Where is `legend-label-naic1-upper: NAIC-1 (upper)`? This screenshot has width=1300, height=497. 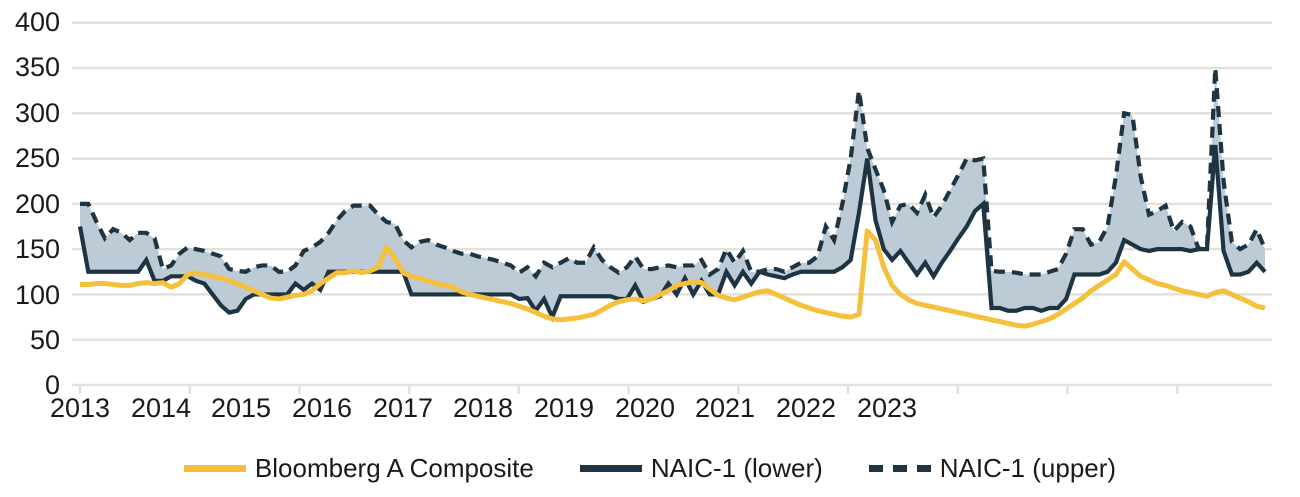
legend-label-naic1-upper: NAIC-1 (upper) is located at coordinates (1028, 468).